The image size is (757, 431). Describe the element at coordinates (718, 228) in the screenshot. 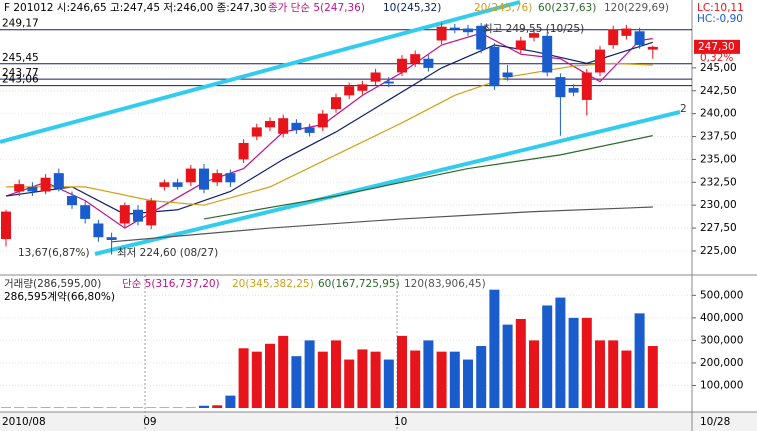

I see `y-tick-label: 227,50` at that location.